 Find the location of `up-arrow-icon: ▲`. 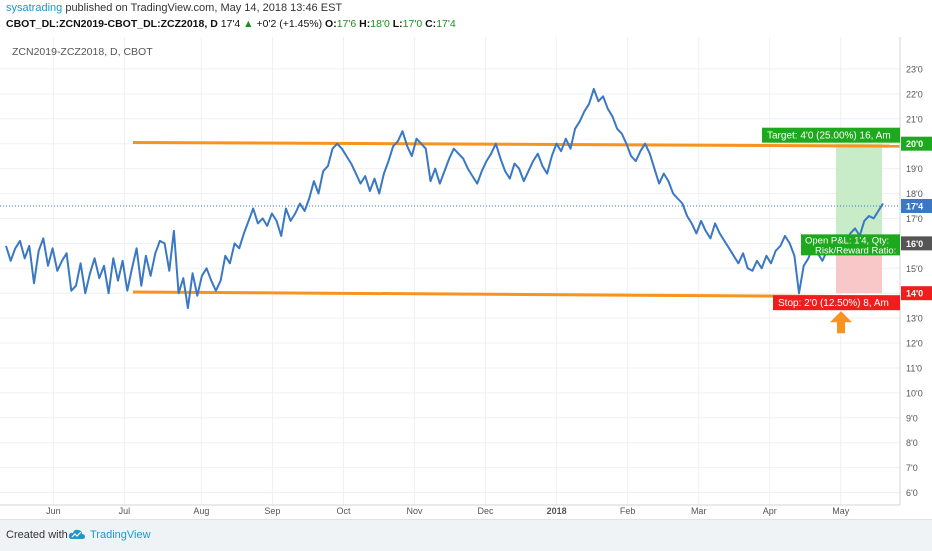

up-arrow-icon: ▲ is located at coordinates (248, 24).